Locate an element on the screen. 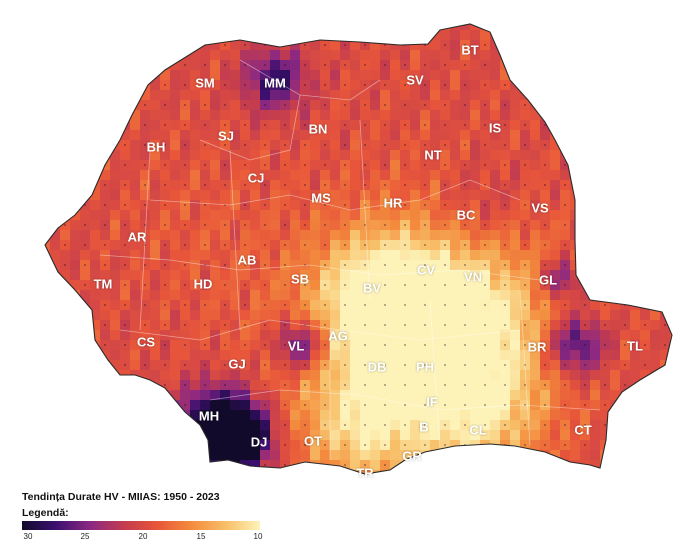 This screenshot has height=546, width=700. county-label-gr: GR is located at coordinates (412, 456).